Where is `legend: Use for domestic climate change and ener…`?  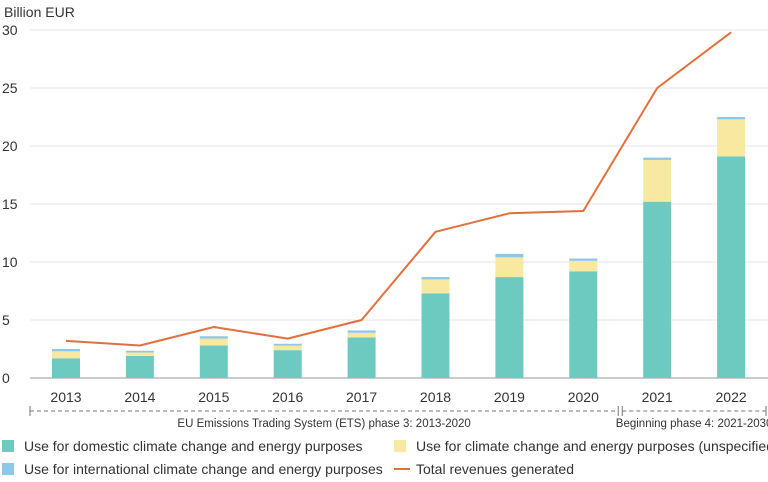 legend: Use for domestic climate change and ener… is located at coordinates (385, 457).